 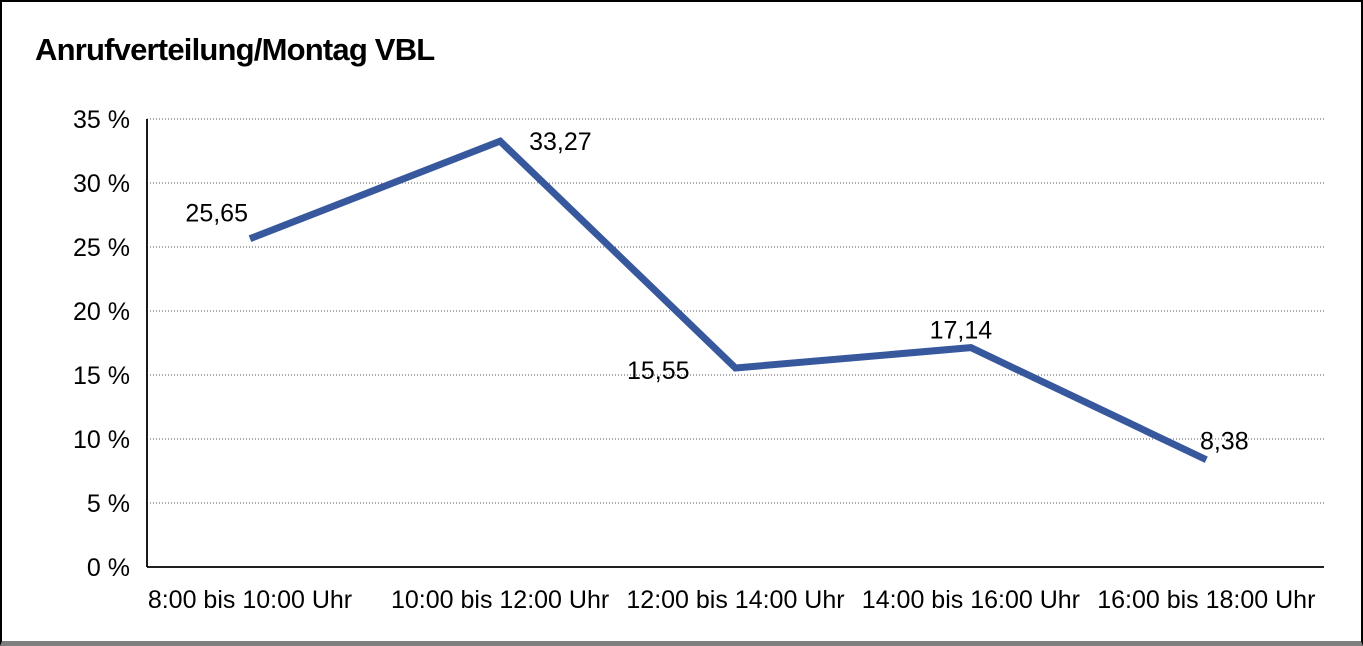 I want to click on y-tick-label: 30 %, so click(x=101, y=184).